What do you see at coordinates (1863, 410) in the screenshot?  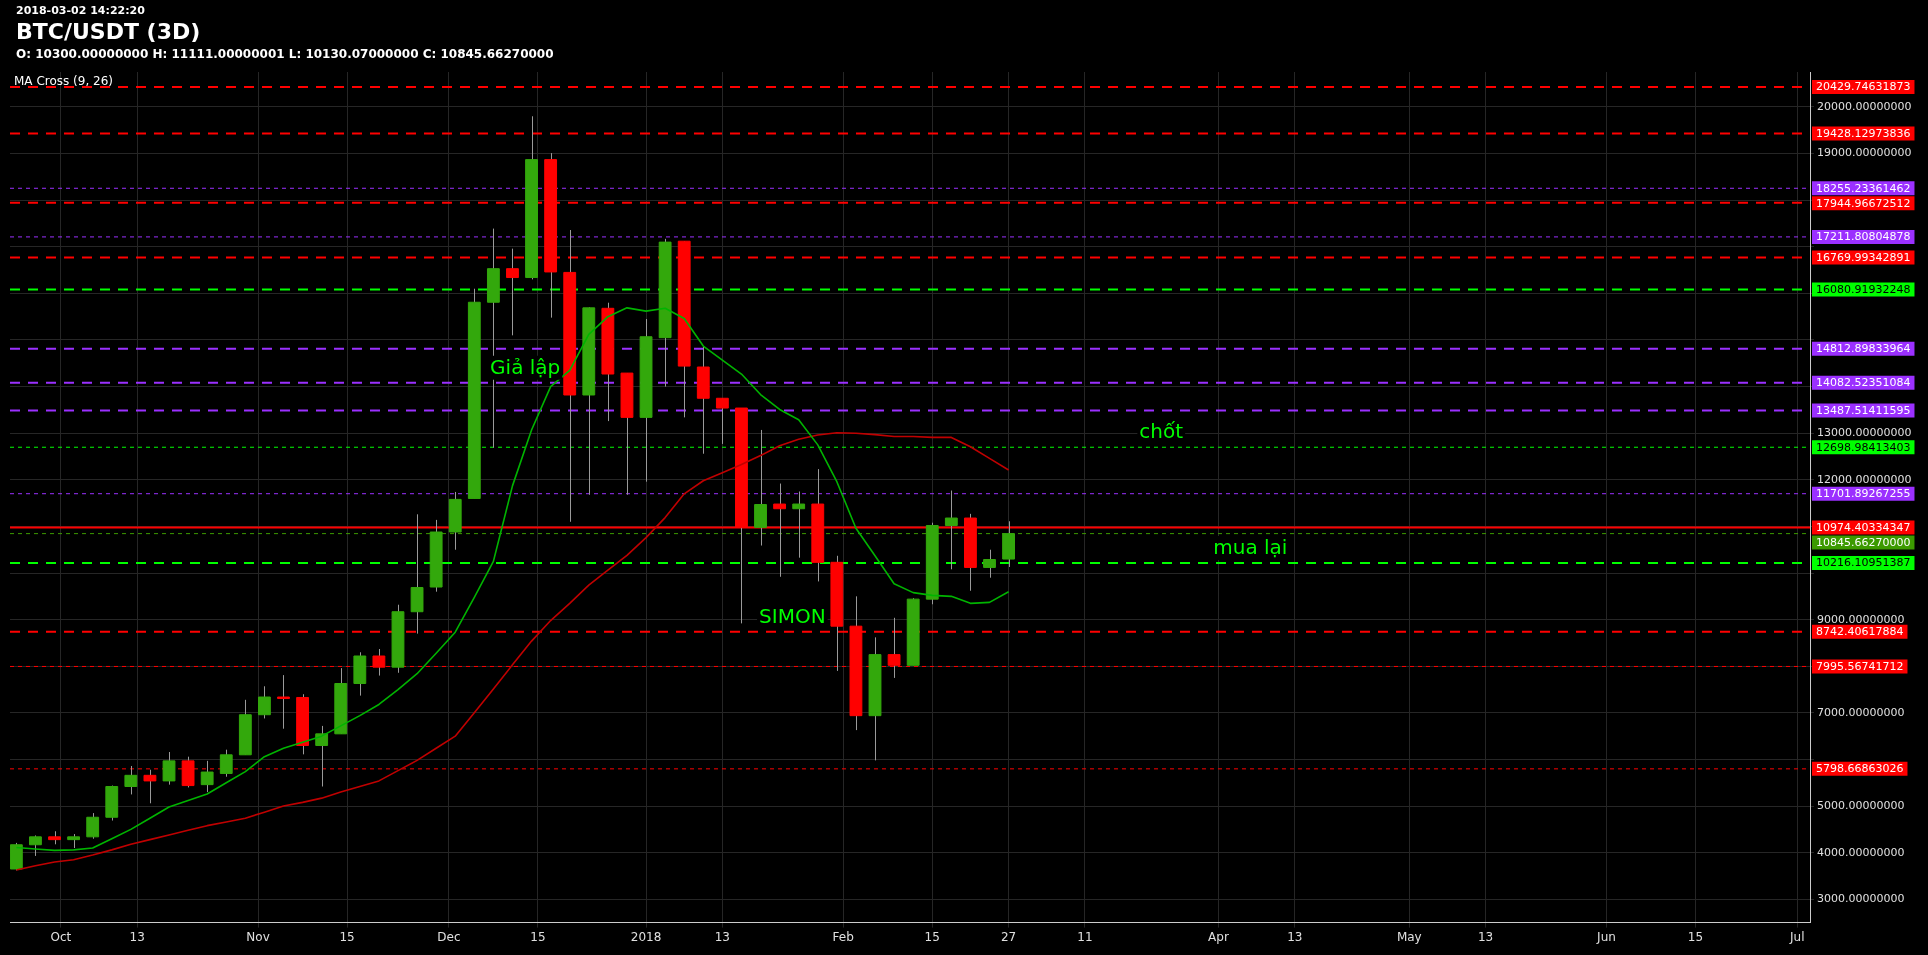 I see `ref-line-label: 13487.51411595` at bounding box center [1863, 410].